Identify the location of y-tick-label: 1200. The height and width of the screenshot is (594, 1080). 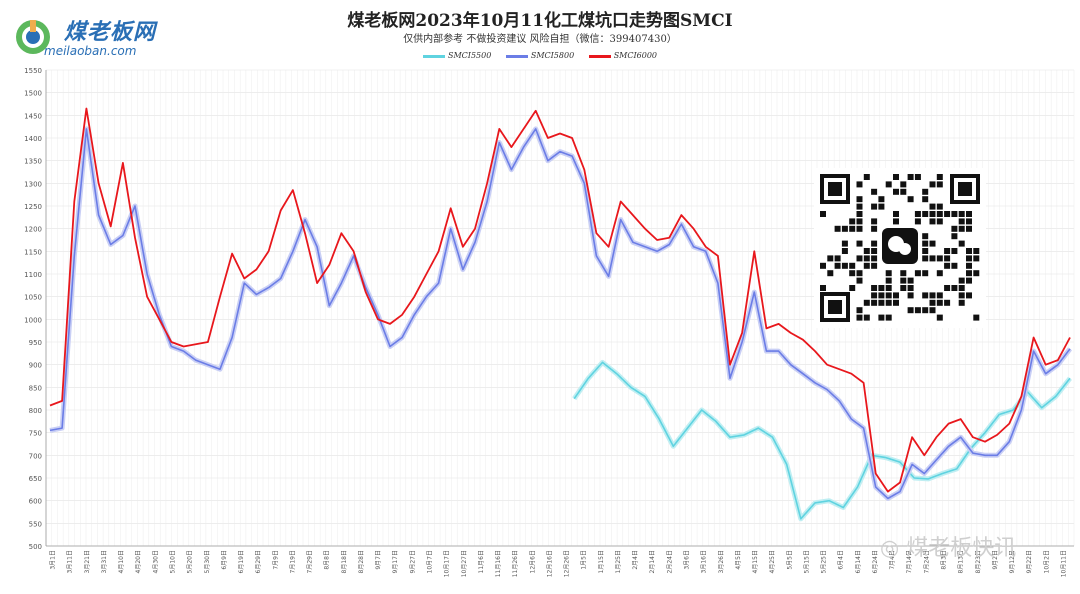
(33, 230).